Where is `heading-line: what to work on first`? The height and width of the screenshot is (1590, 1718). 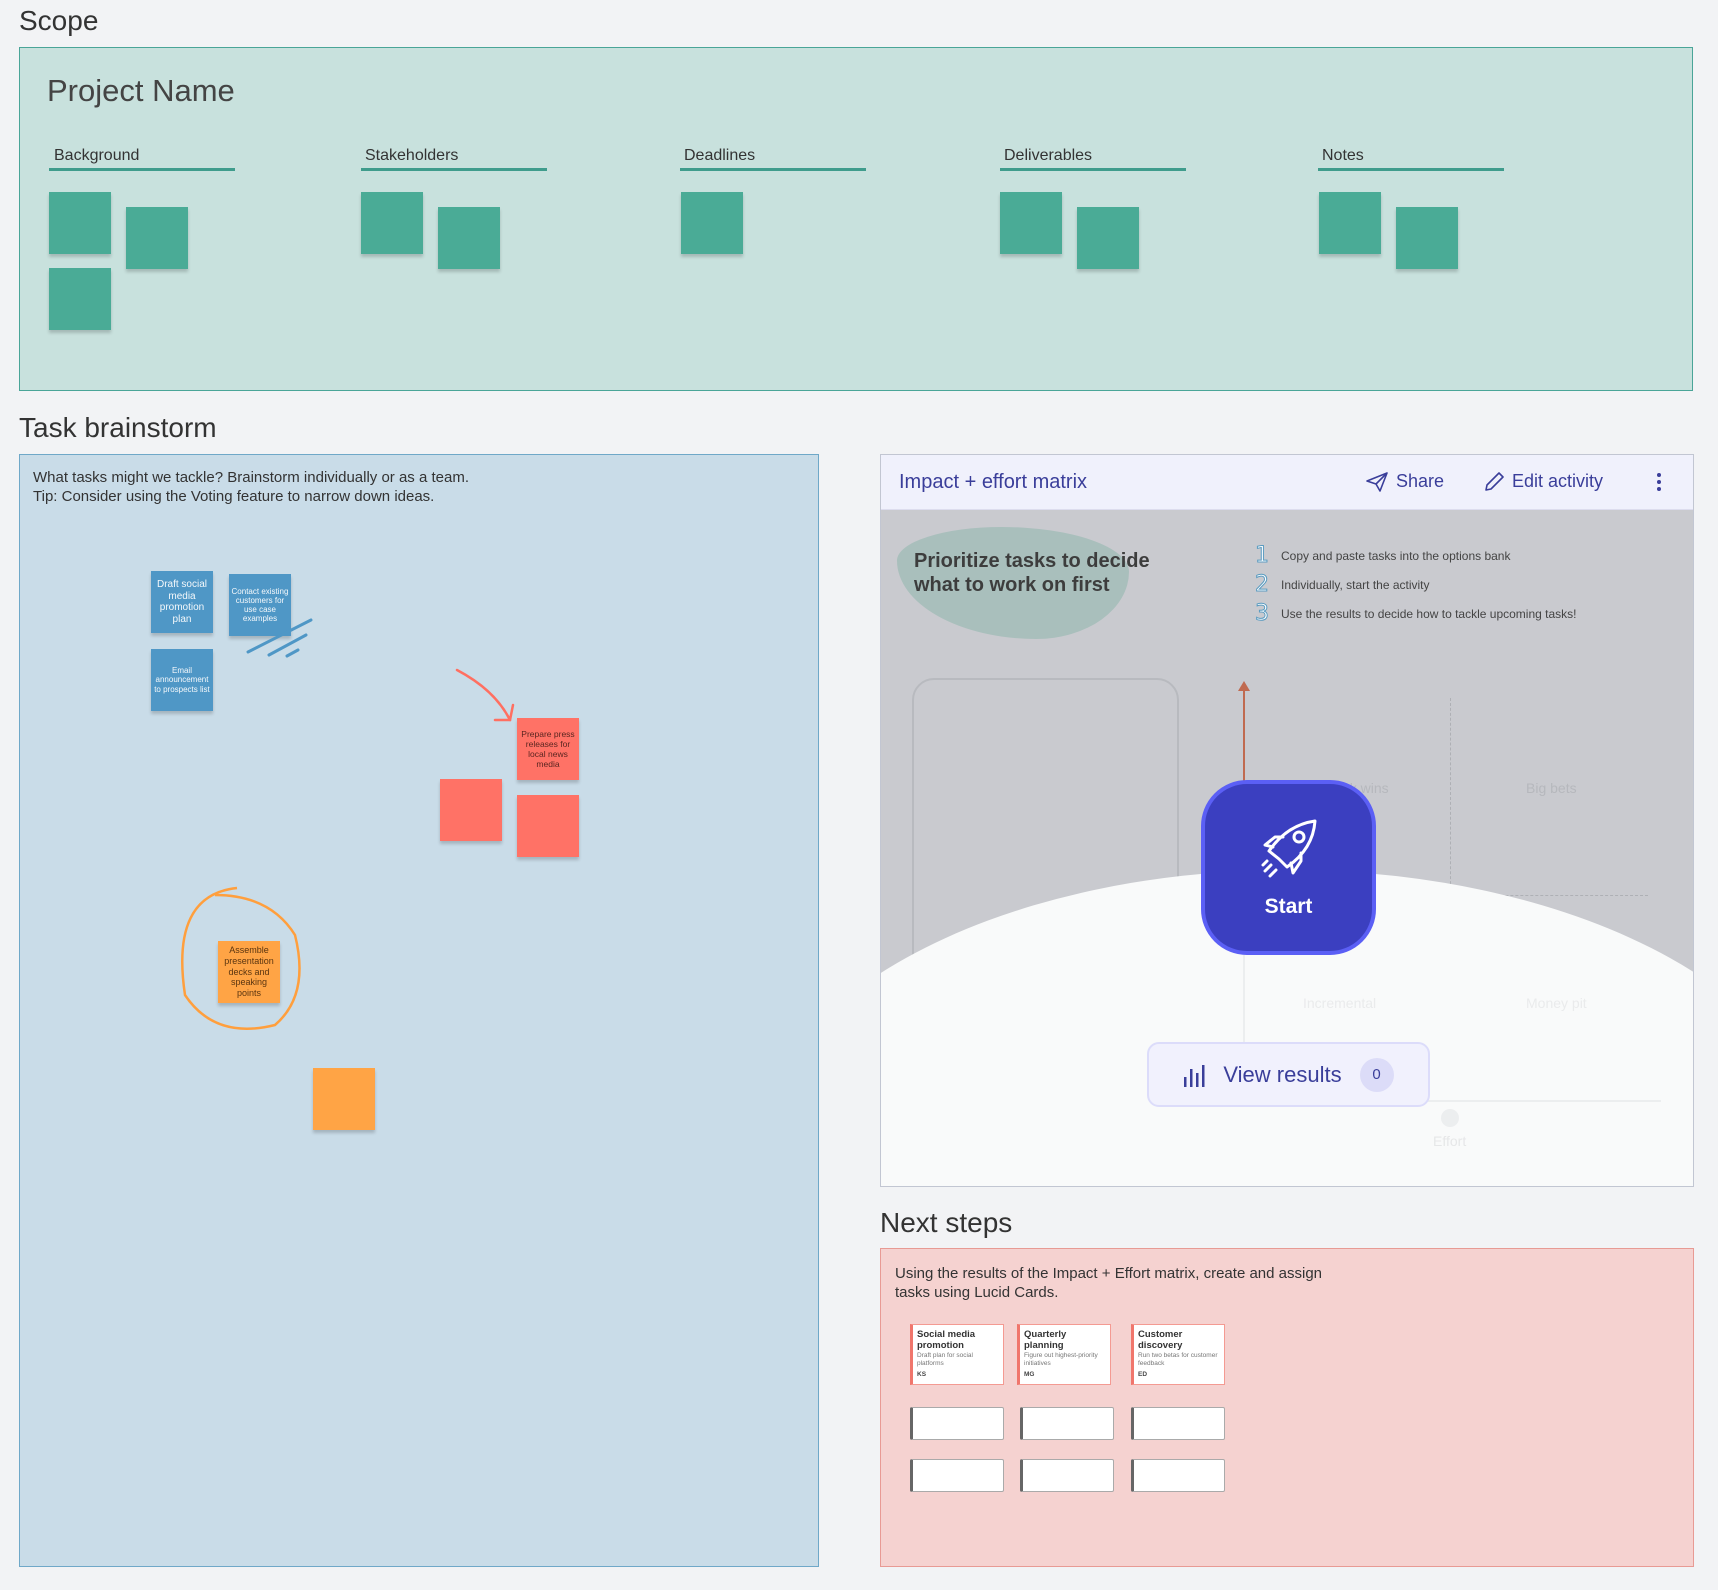 heading-line: what to work on first is located at coordinates (1012, 585).